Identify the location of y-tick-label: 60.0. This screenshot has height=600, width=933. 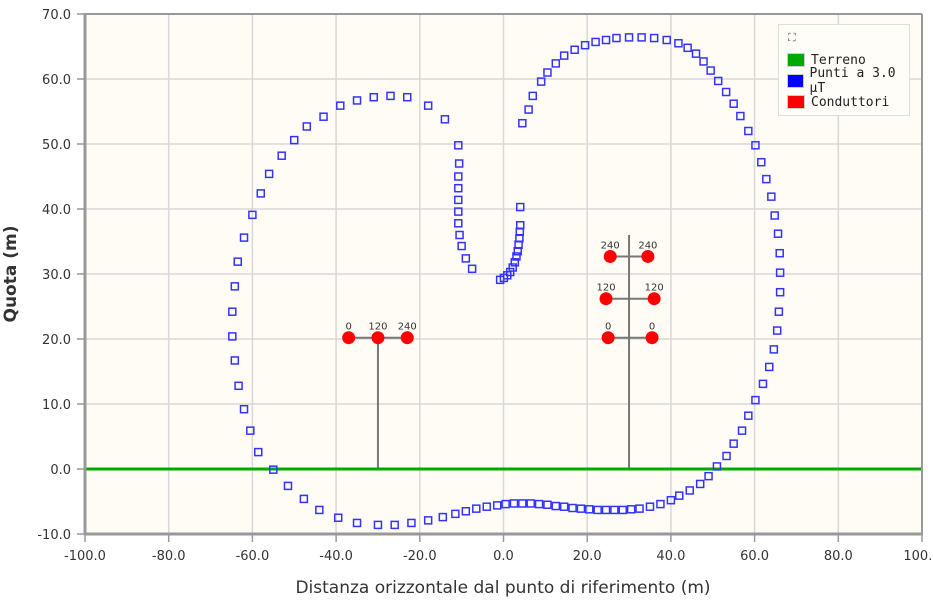
(56, 80).